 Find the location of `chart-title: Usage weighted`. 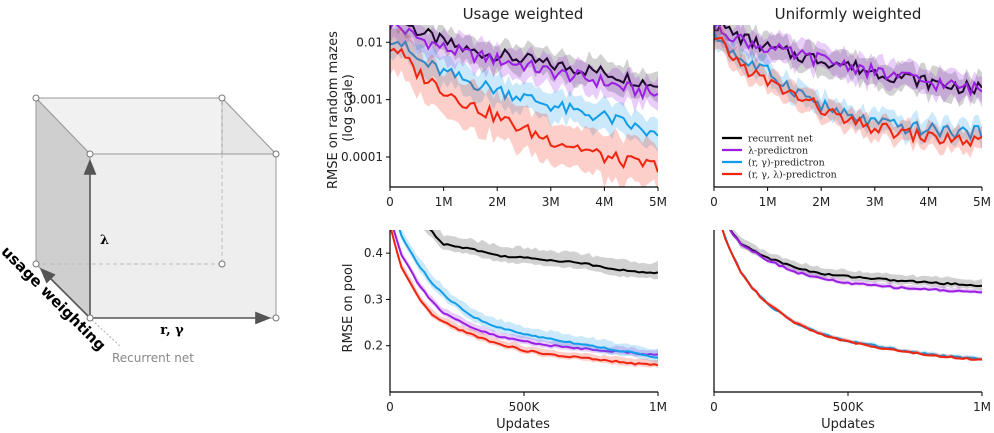

chart-title: Usage weighted is located at coordinates (523, 14).